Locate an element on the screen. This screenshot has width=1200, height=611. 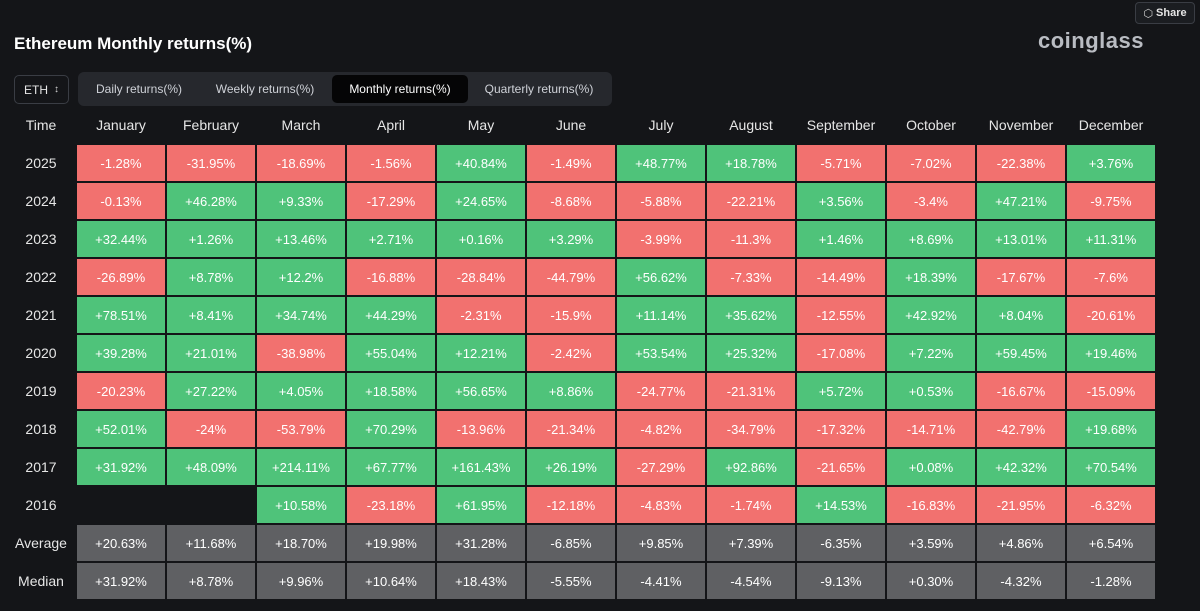
stat-cell: -5.55% is located at coordinates (571, 581).